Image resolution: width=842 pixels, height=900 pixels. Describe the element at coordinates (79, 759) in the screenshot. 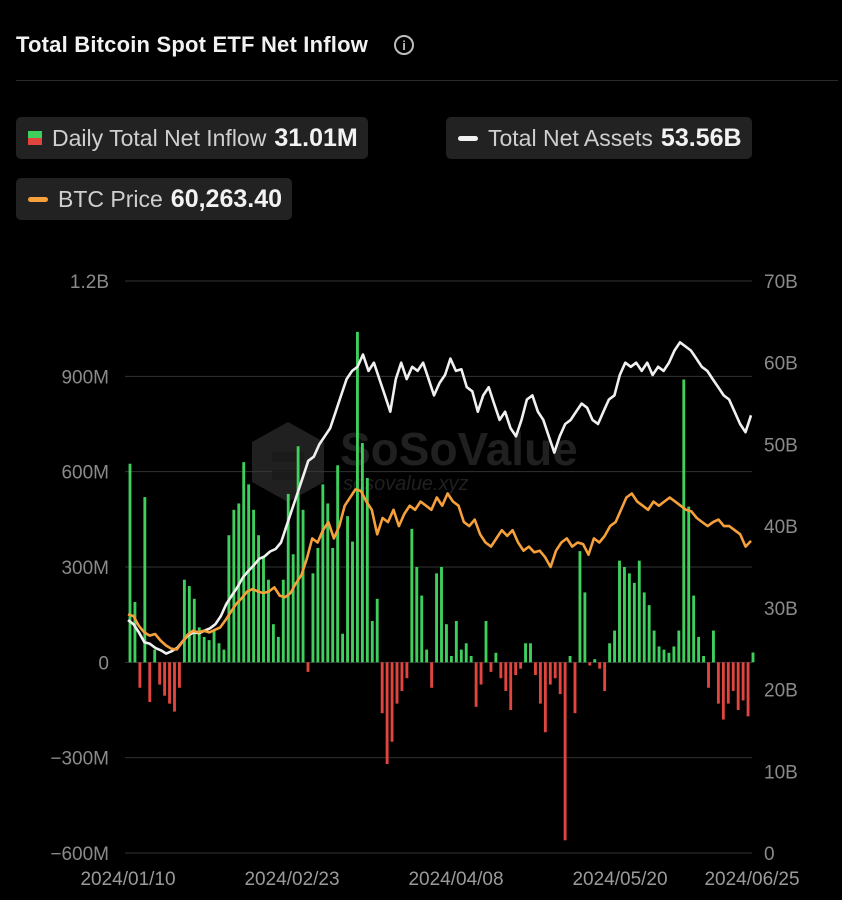

I see `y-left-tick: −300M` at that location.